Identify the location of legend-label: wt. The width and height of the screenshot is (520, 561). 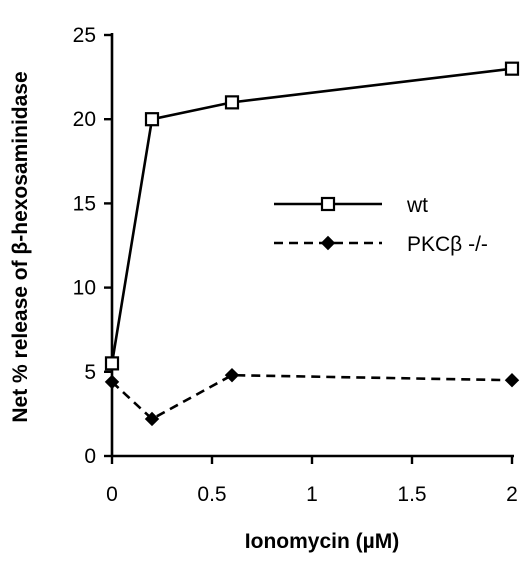
(417, 205).